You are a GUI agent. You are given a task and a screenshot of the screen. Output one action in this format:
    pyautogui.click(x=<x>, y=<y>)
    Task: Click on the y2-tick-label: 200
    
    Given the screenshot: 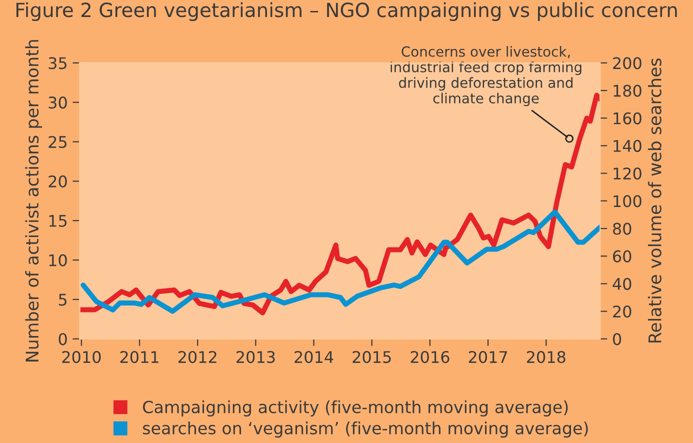 What is the action you would take?
    pyautogui.click(x=627, y=63)
    